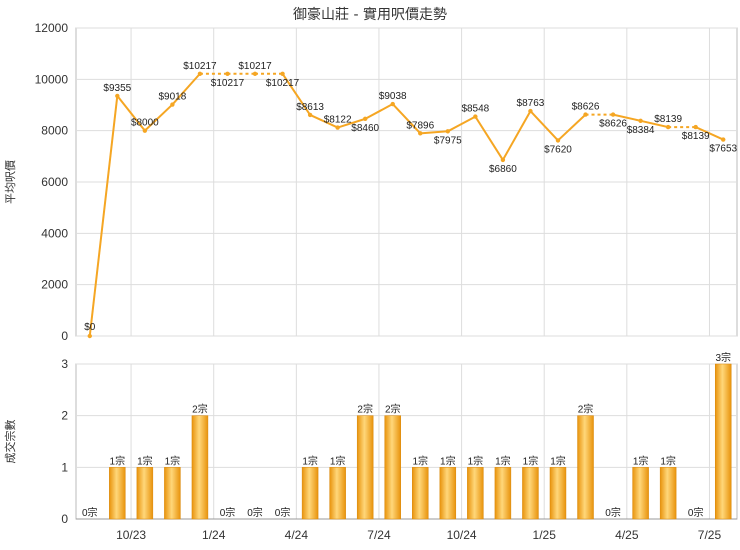 The width and height of the screenshot is (740, 550). Describe the element at coordinates (131, 535) in the screenshot. I see `x-tick-label: 10/23` at that location.